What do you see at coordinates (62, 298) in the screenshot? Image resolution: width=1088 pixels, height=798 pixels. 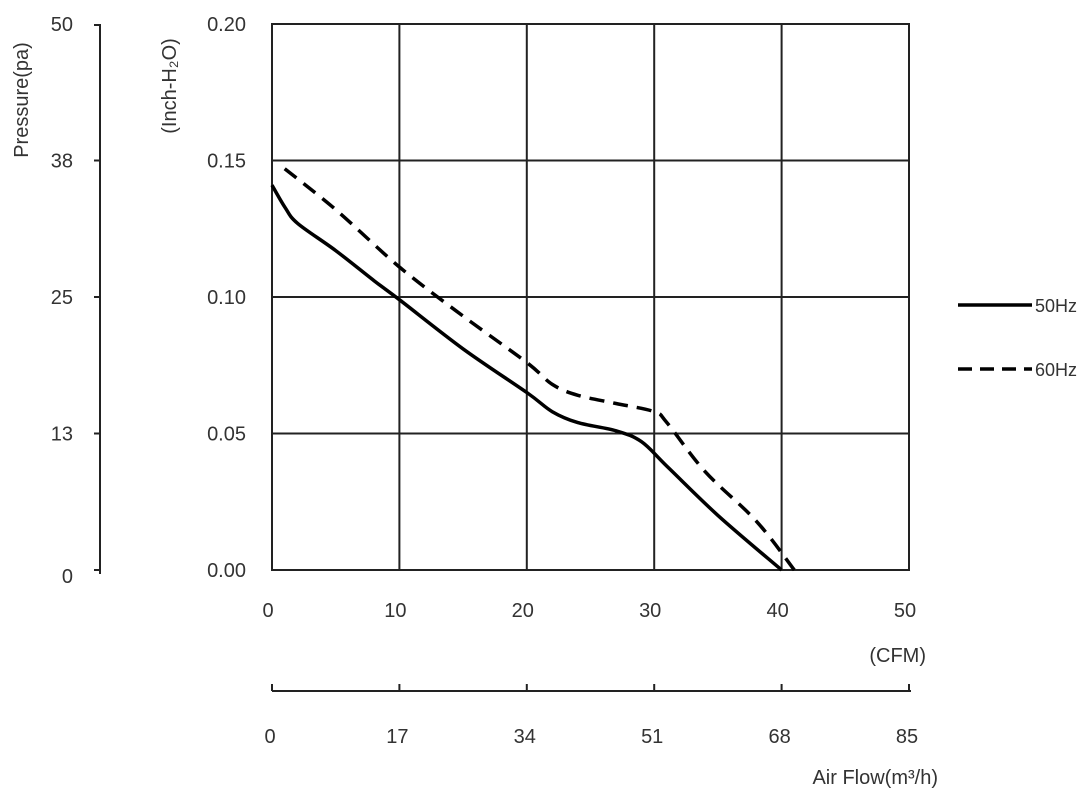 I see `pressure-tick-label: 25` at bounding box center [62, 298].